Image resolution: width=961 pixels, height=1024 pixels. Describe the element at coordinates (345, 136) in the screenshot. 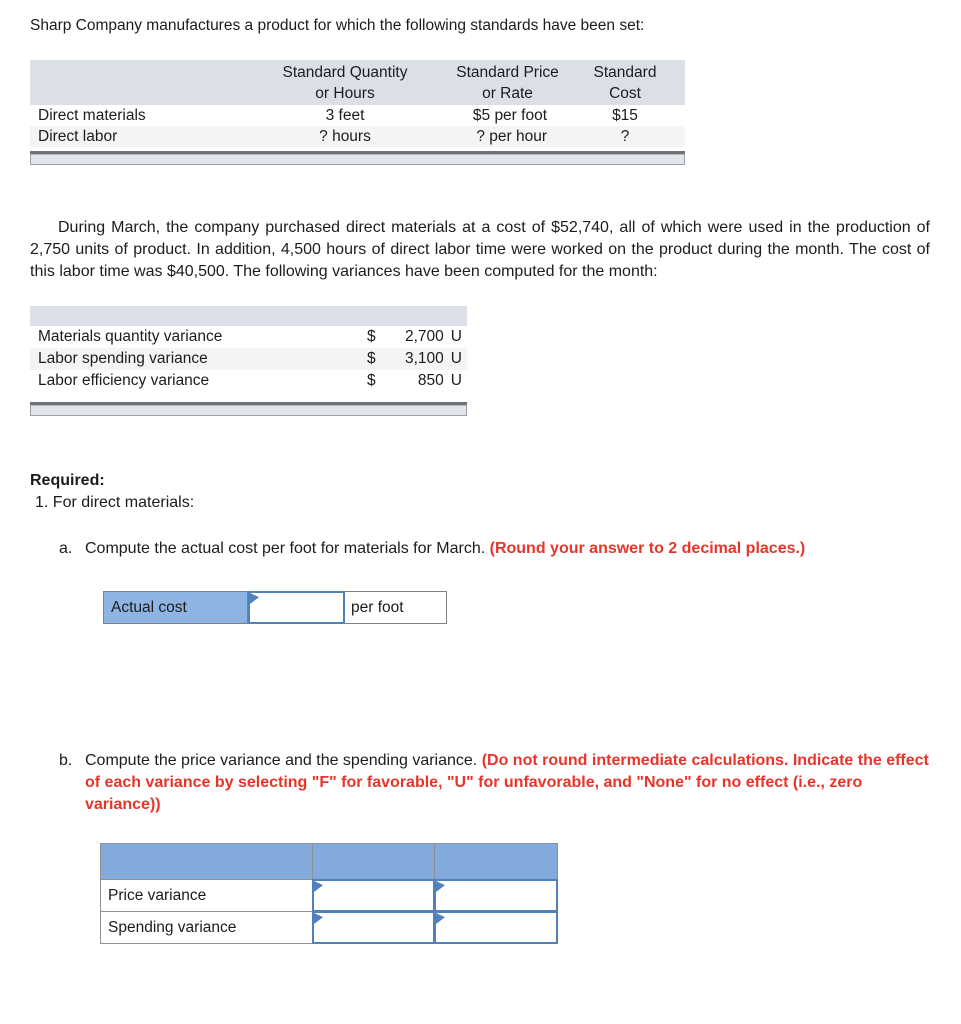

I see `quantity-value: ? hours` at that location.